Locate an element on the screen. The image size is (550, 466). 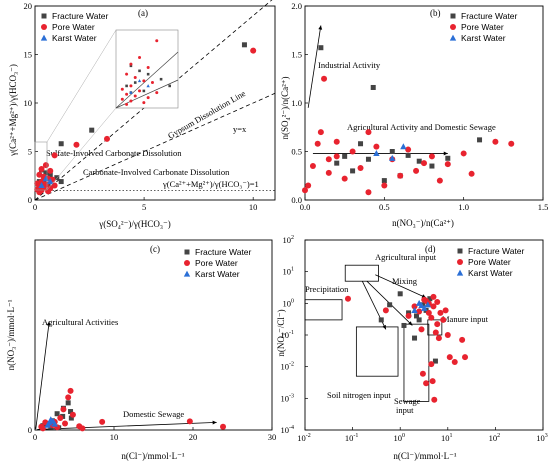
panel-b-legend-marker-karst is located at coordinates (453, 37).